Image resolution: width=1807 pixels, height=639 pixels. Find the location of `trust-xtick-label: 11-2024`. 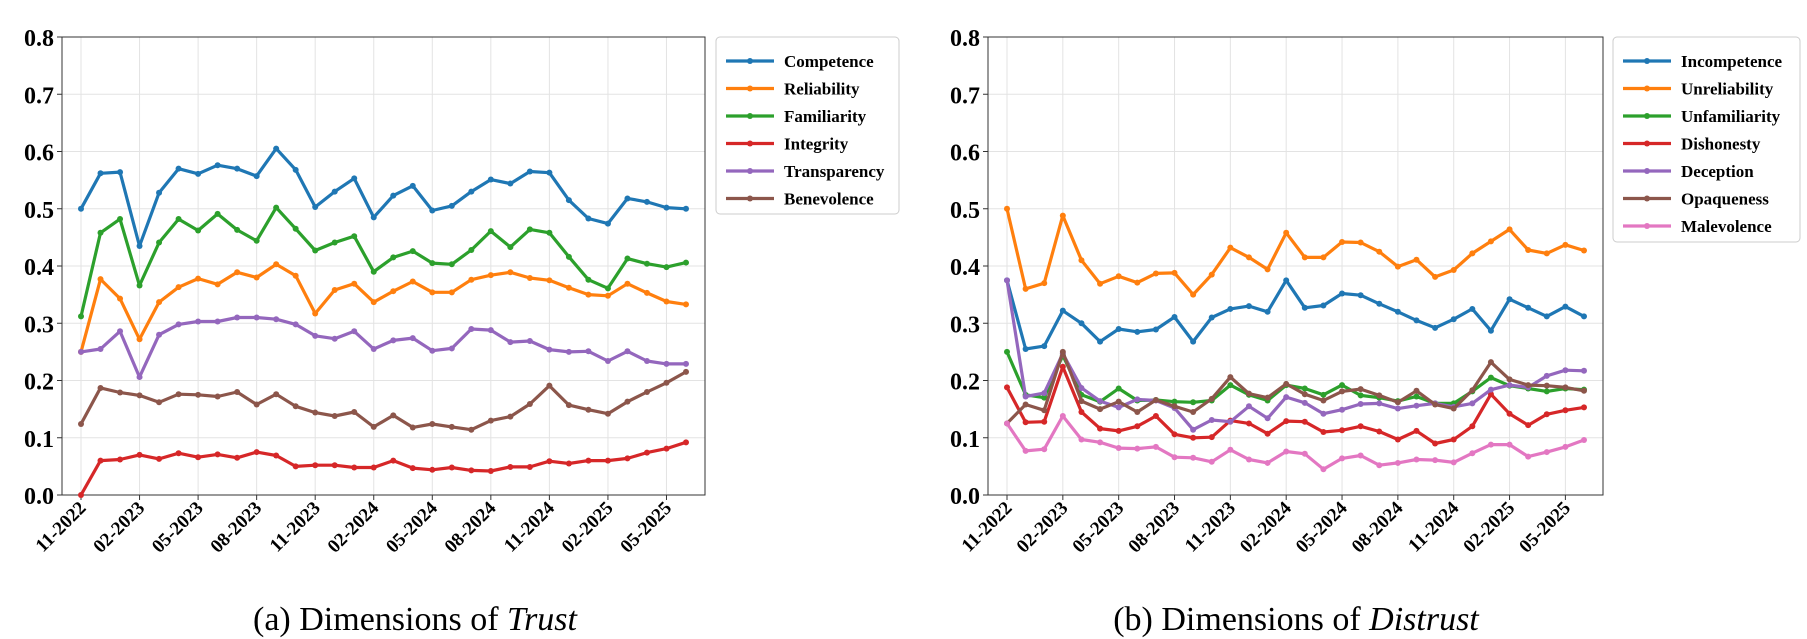

trust-xtick-label: 11-2024 is located at coordinates (529, 526).